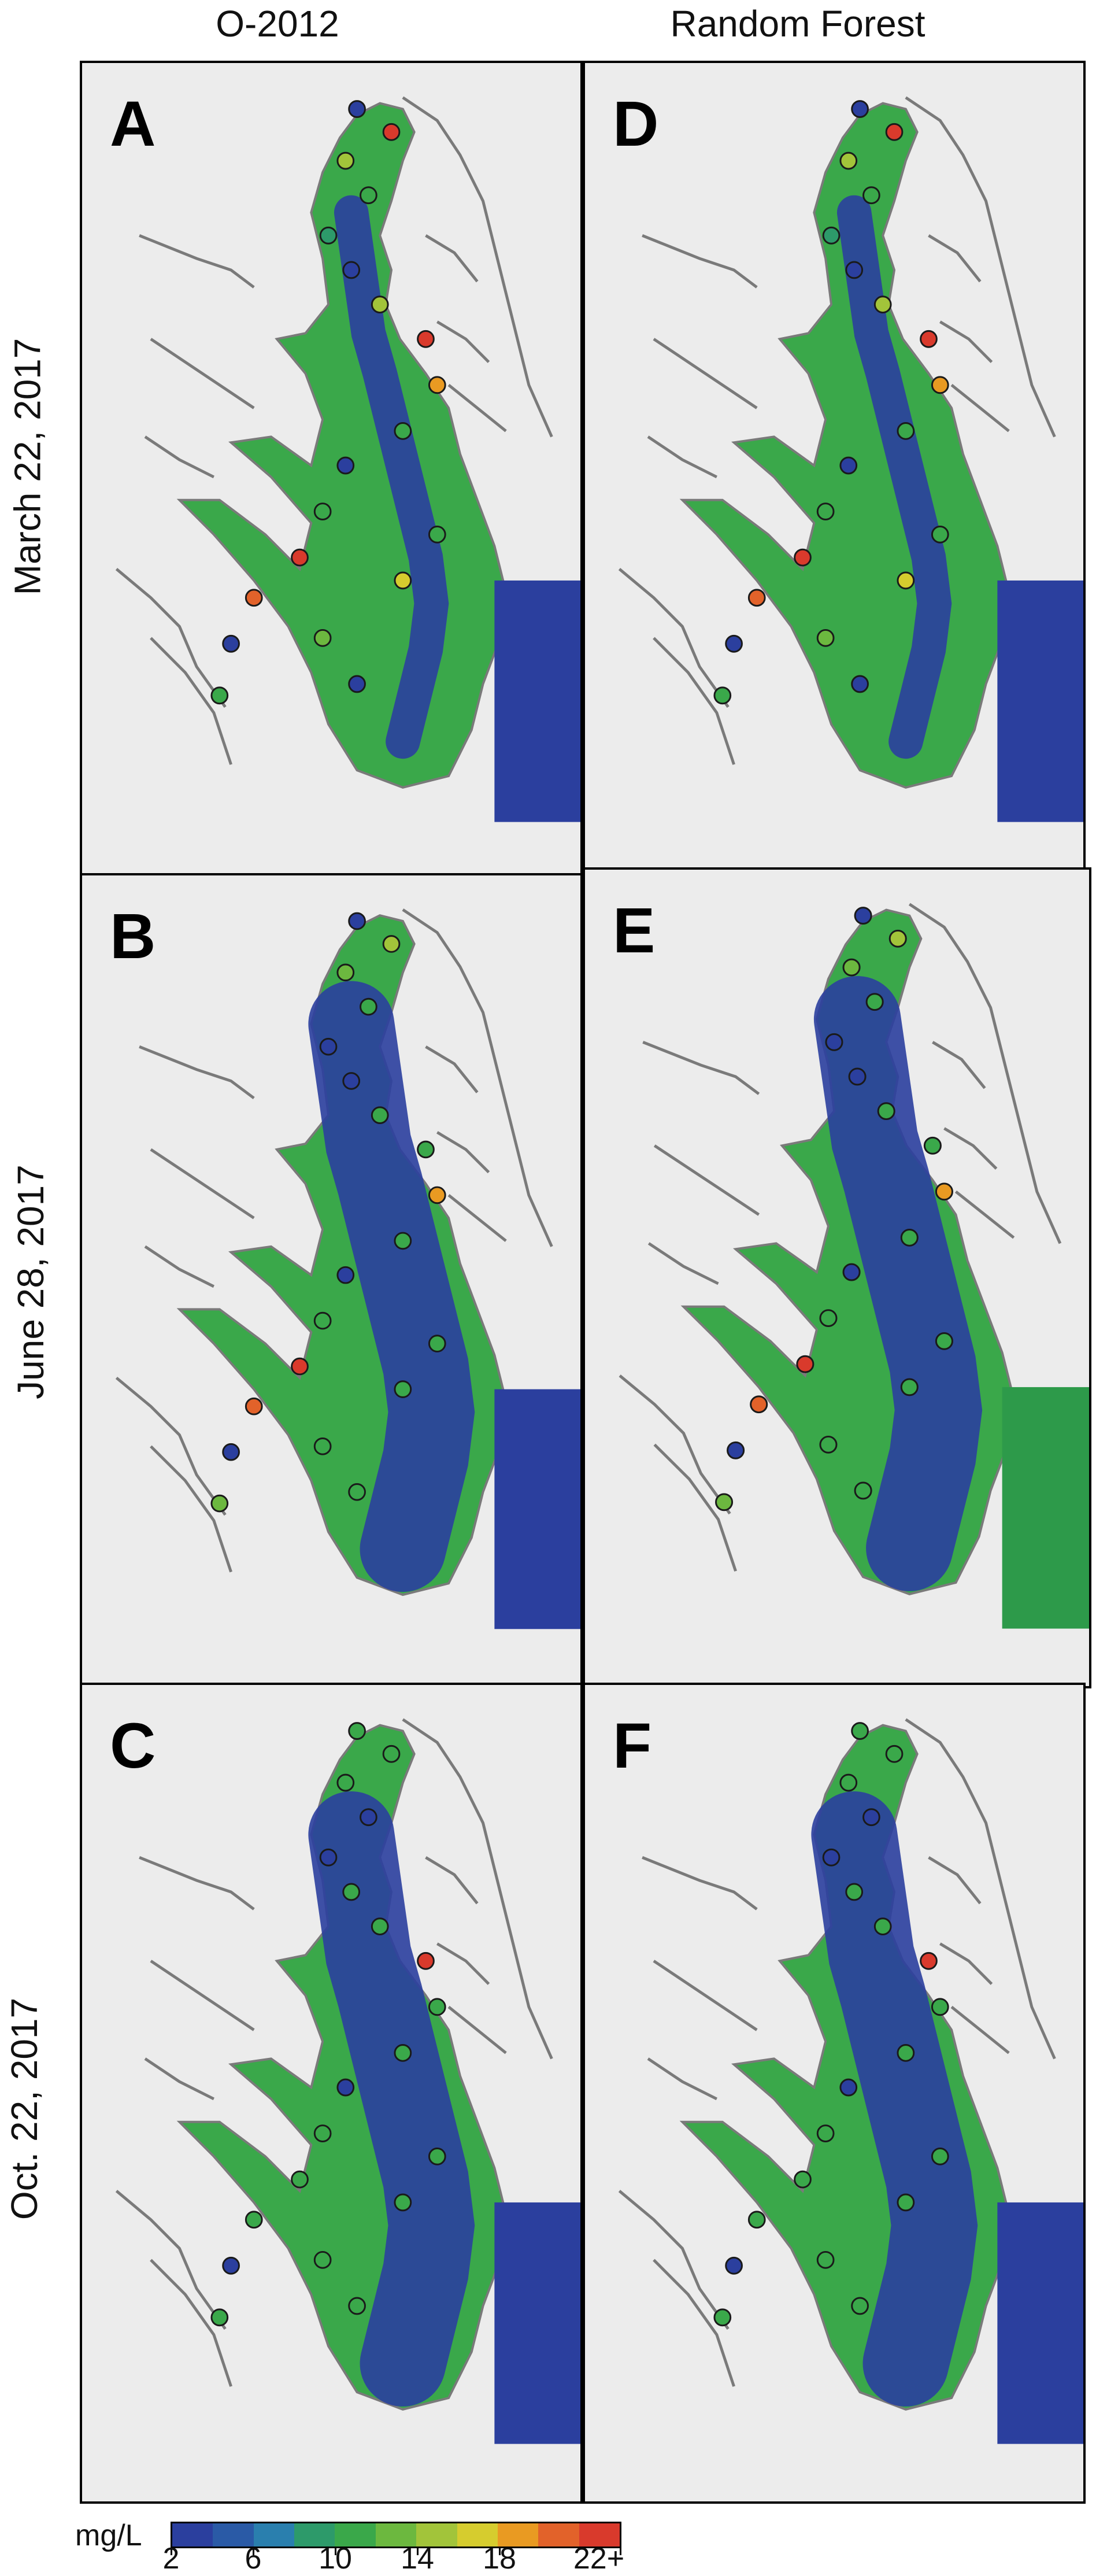 Image resolution: width=1107 pixels, height=2576 pixels. Describe the element at coordinates (28, 467) in the screenshot. I see `row-label-march: March 22, 2017` at that location.